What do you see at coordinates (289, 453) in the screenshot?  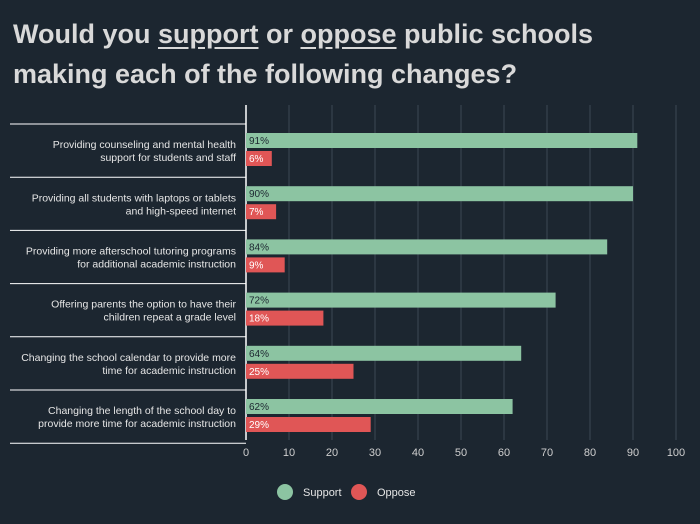 I see `x-tick-label: 10` at bounding box center [289, 453].